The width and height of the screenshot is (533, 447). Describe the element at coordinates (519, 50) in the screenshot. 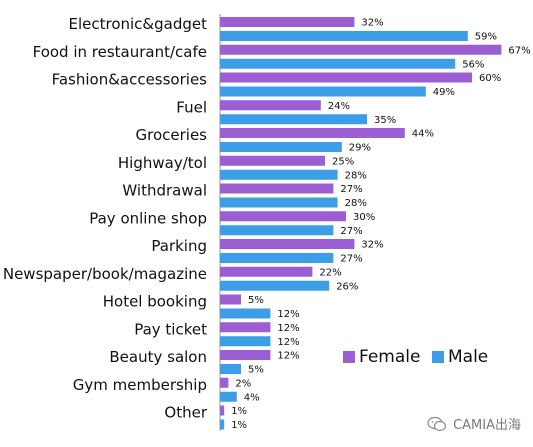

I see `value-label-female: 67%` at that location.